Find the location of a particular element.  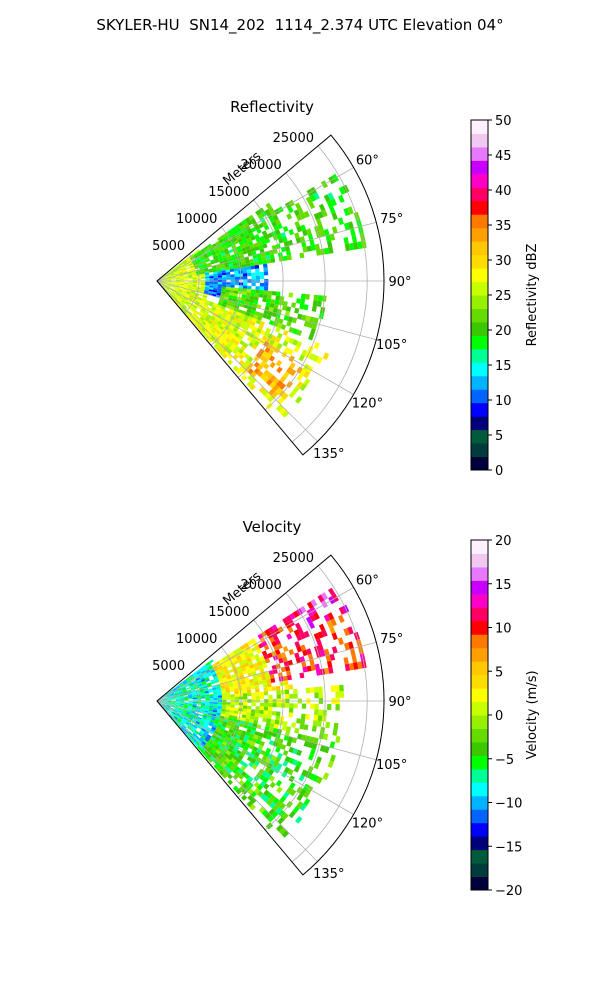

range-gridline is located at coordinates (329, 714).